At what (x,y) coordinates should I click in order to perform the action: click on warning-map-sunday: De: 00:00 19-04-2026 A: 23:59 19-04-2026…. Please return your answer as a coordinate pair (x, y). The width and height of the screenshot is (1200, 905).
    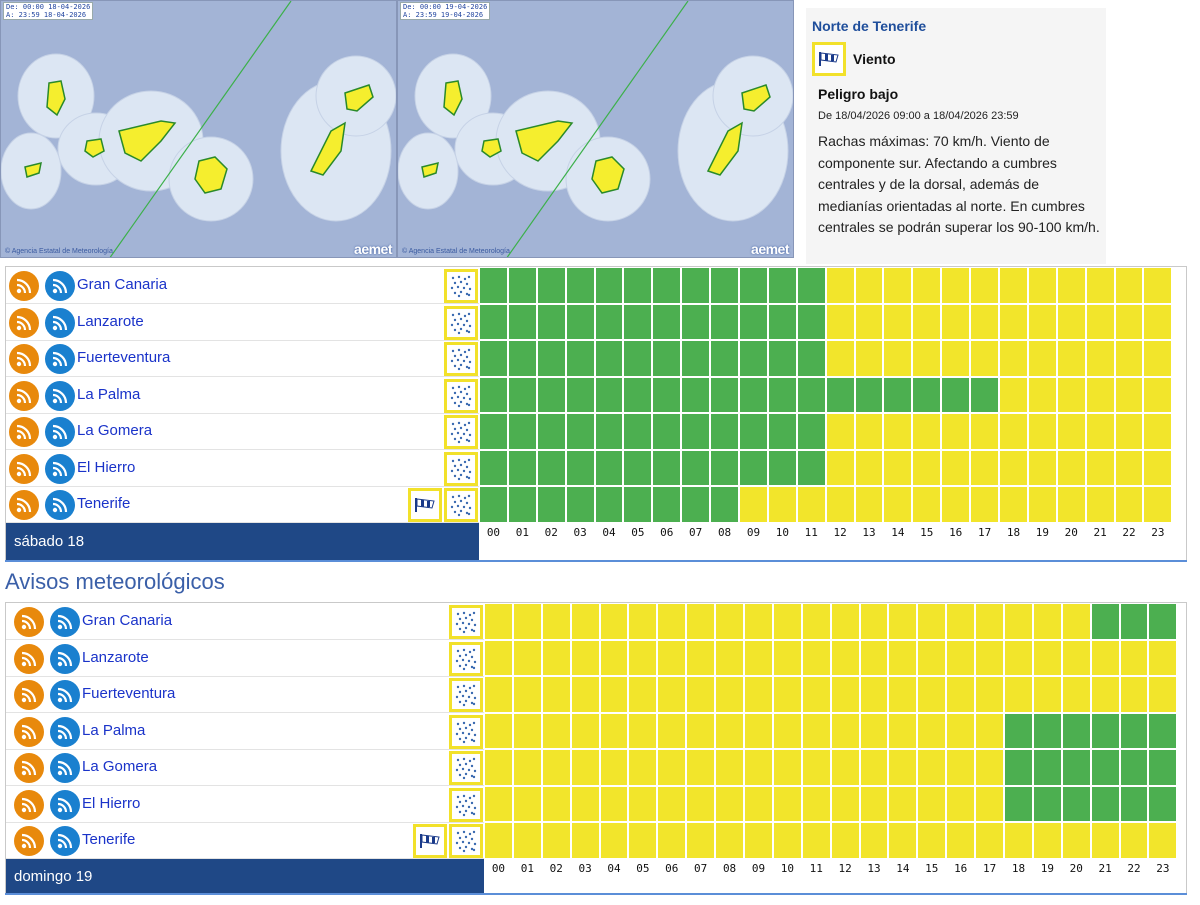
    Looking at the image, I should click on (595, 129).